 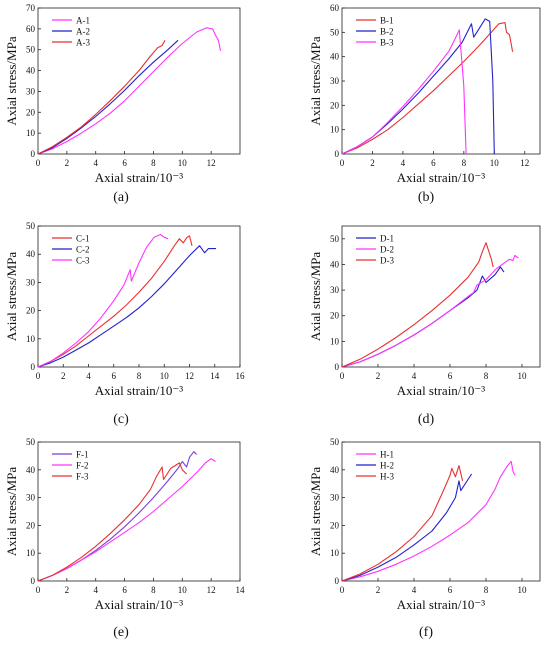 What do you see at coordinates (31, 8) in the screenshot?
I see `y-tick-label: 70` at bounding box center [31, 8].